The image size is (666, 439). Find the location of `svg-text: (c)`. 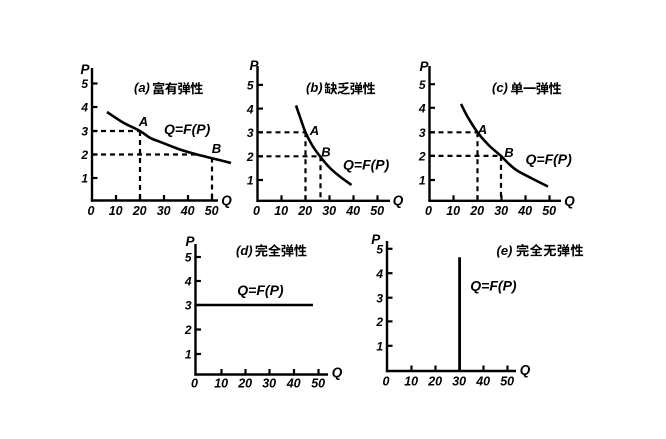

svg-text: (c) is located at coordinates (500, 87).